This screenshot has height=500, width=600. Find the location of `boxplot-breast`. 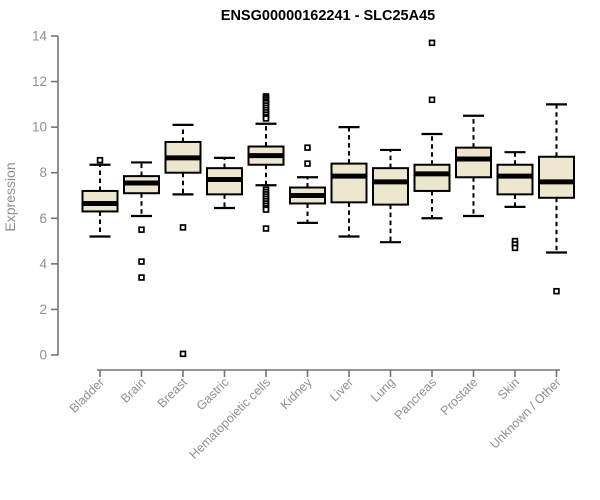

boxplot-breast is located at coordinates (183, 240).